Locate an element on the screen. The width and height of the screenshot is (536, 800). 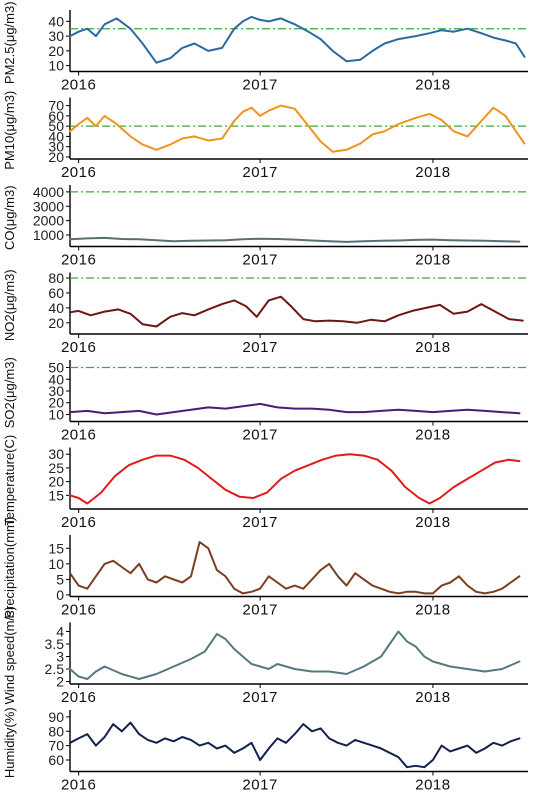
y-axis-label: CO(μg/m3) is located at coordinates (9, 217).